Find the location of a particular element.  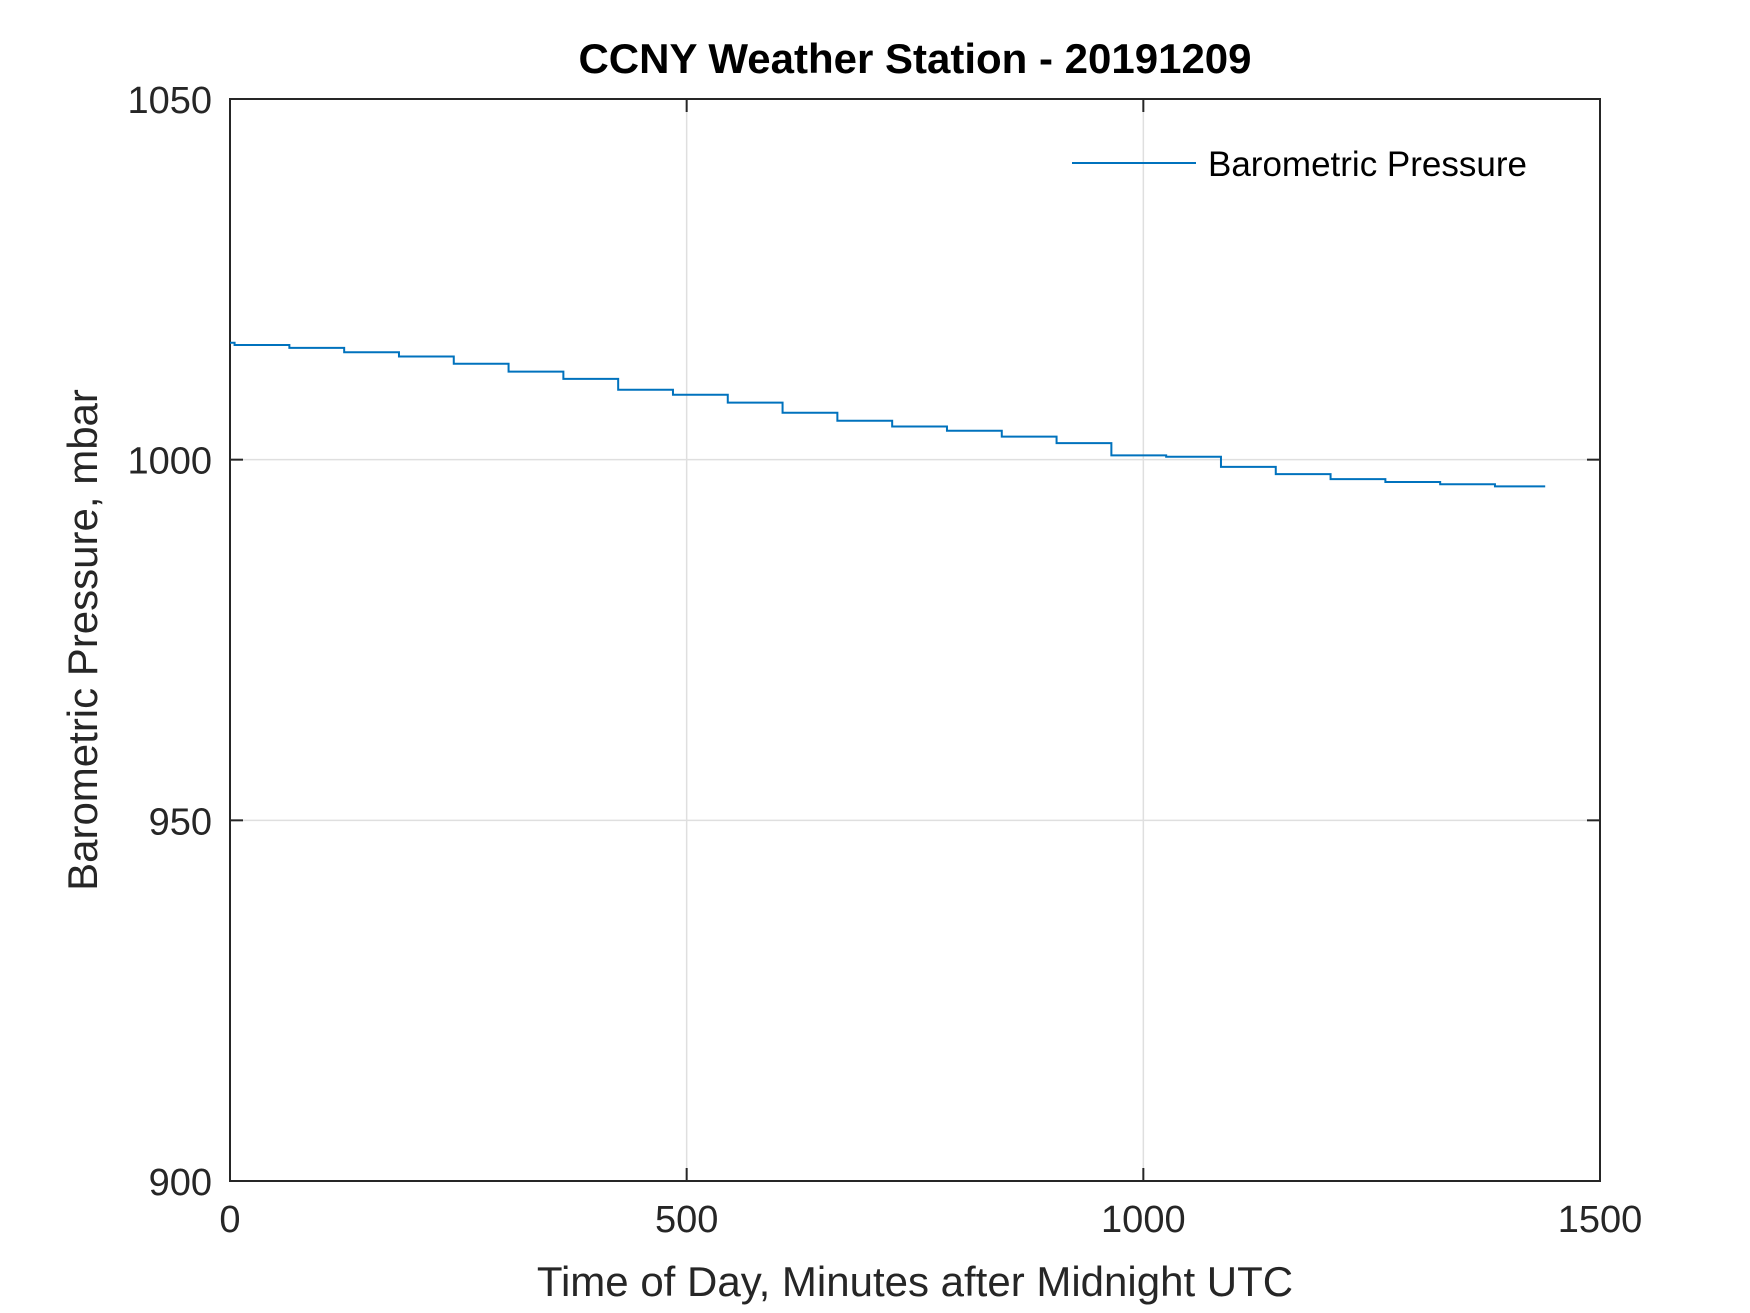

y-tick-labels: 900 950 1000 1050 is located at coordinates (169, 642).